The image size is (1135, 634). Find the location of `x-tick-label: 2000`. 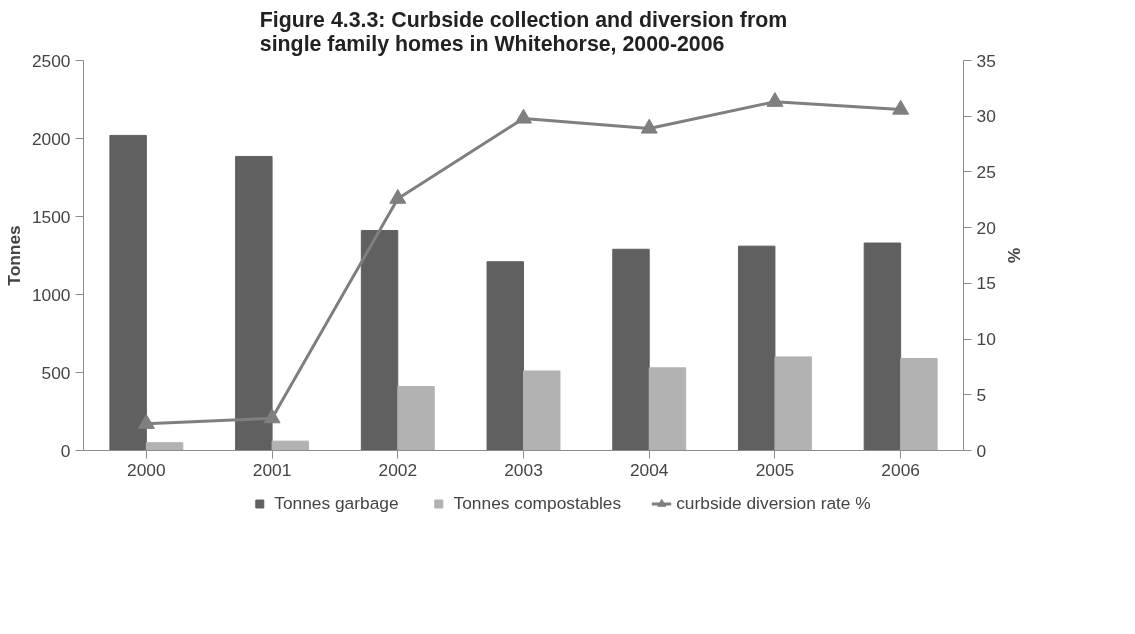

x-tick-label: 2000 is located at coordinates (146, 469).